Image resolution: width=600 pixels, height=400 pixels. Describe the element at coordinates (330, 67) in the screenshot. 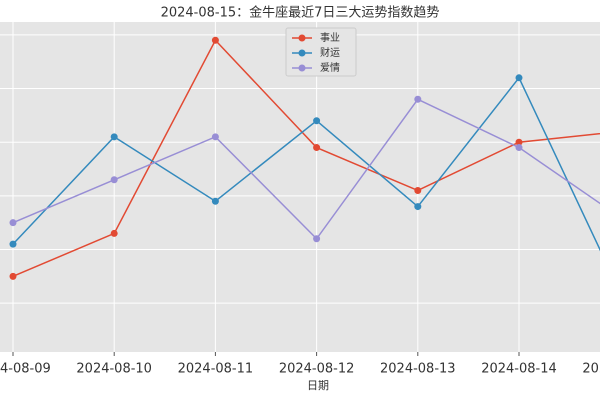

I see `legend-label: 爱情` at that location.